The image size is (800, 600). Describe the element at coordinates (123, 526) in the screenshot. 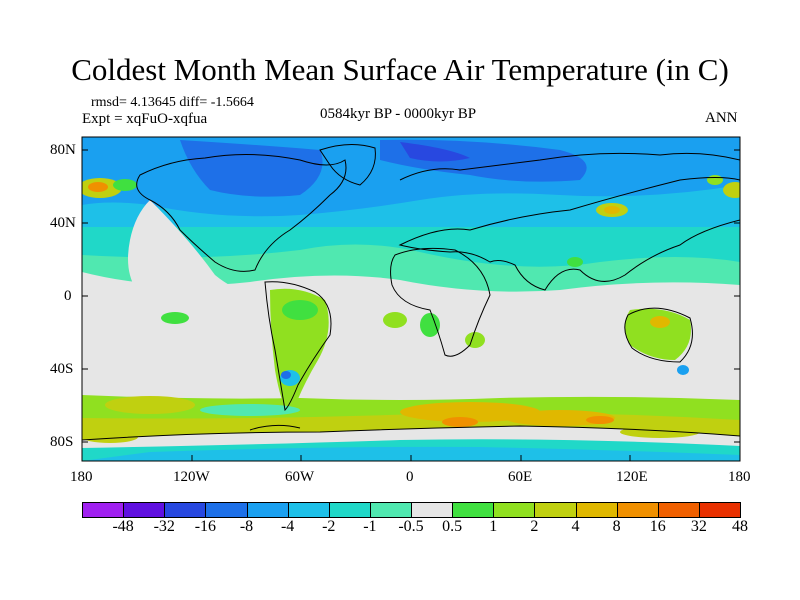

I see `colorbar-label: -48` at that location.